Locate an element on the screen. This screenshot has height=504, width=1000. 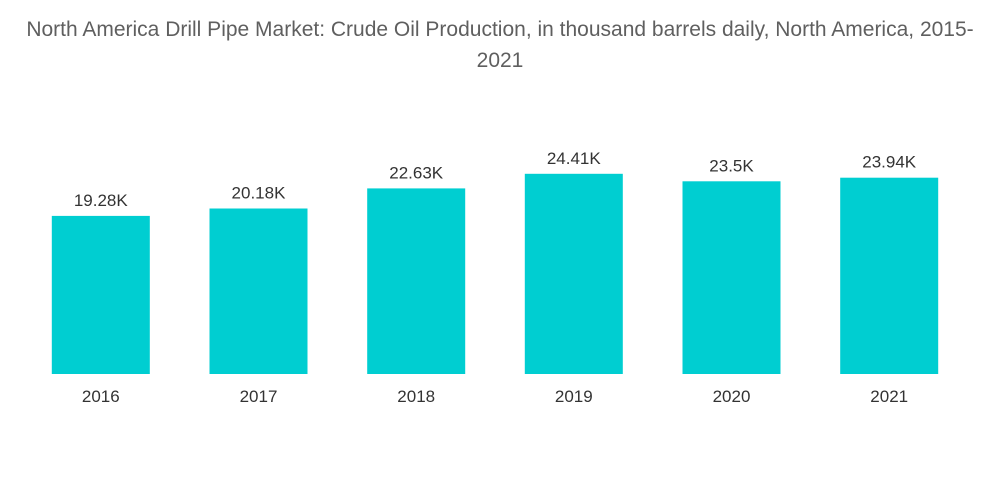
bar-value-label-2019: 24.41K is located at coordinates (574, 158).